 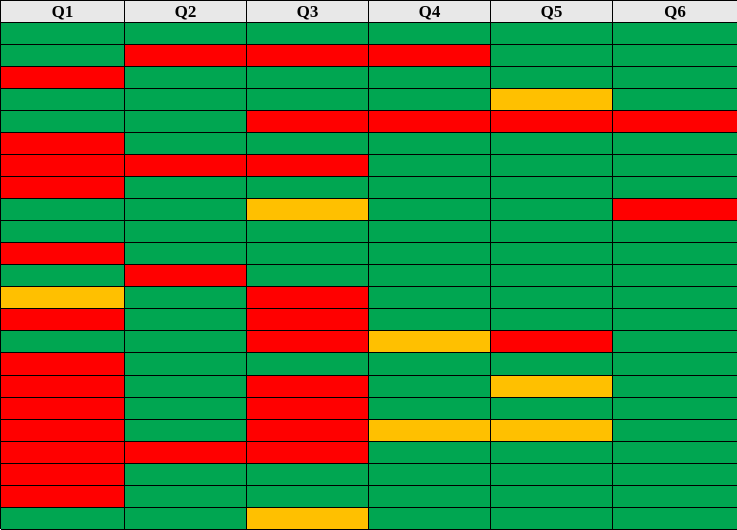 What do you see at coordinates (675, 320) in the screenshot?
I see `heatmap-cell-r14-q6` at bounding box center [675, 320].